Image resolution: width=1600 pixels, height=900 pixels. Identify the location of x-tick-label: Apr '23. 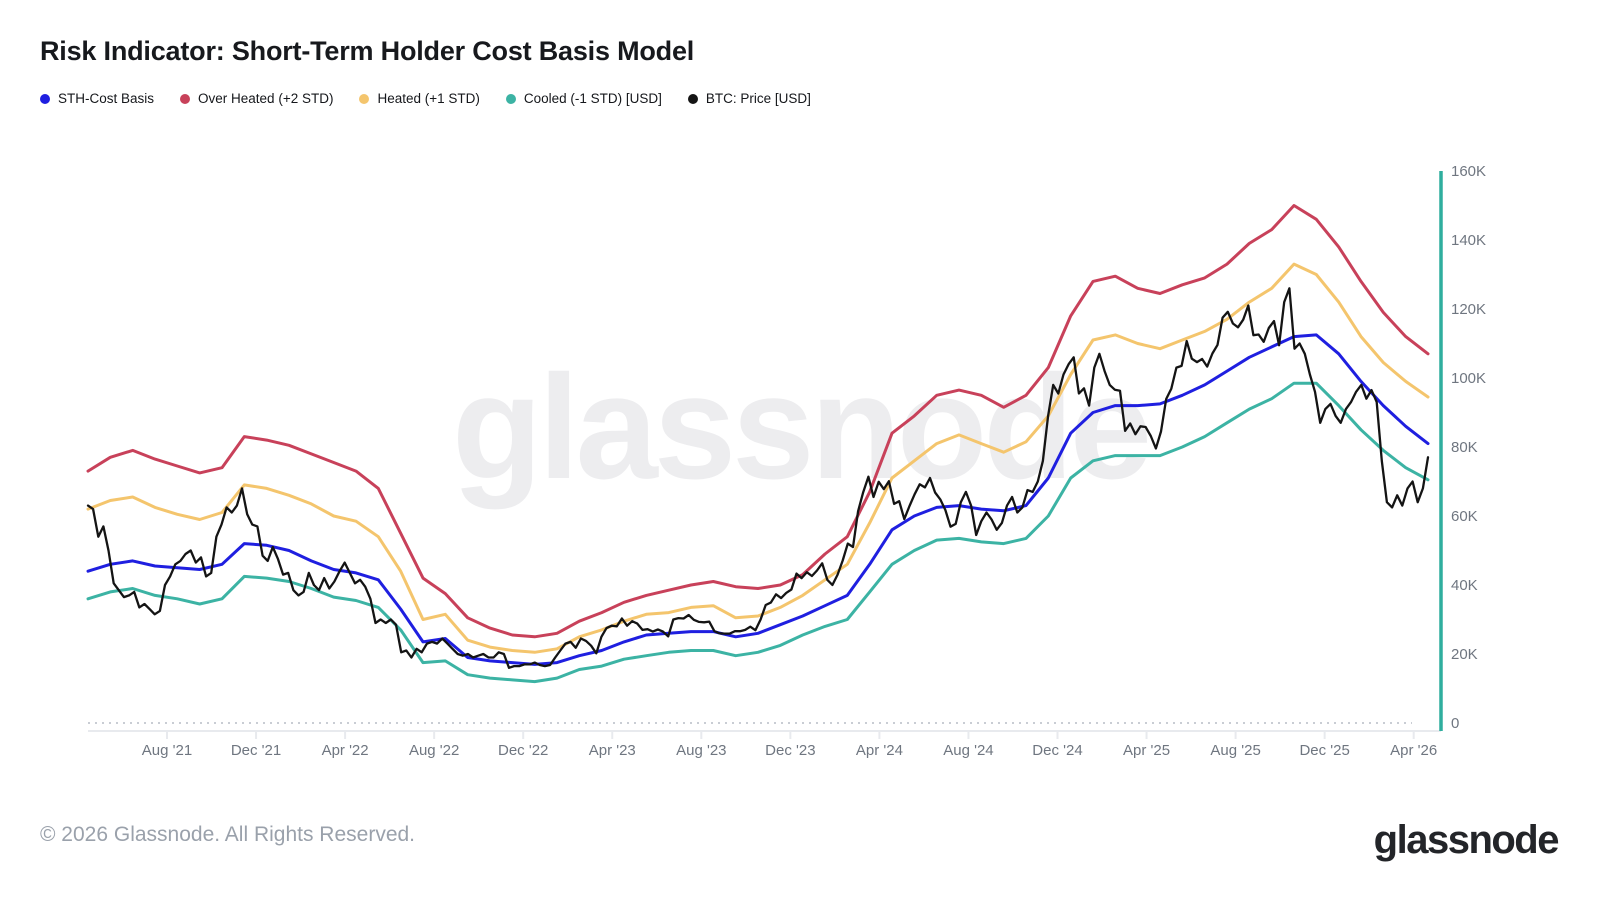
(612, 750).